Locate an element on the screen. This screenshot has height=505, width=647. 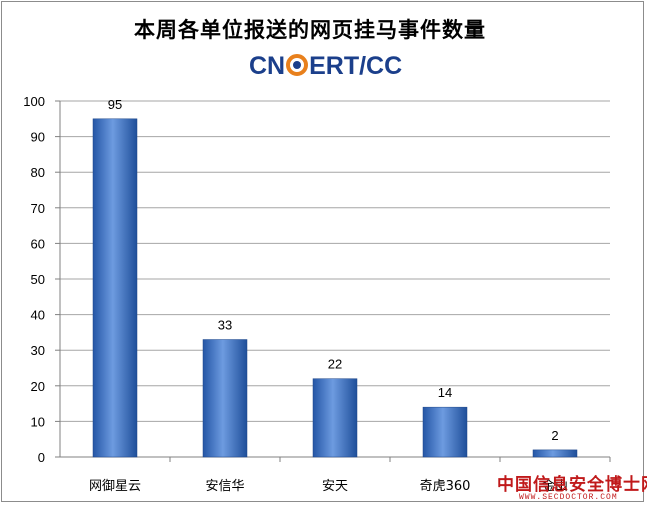
y-tick-label: 0 is located at coordinates (41, 457).